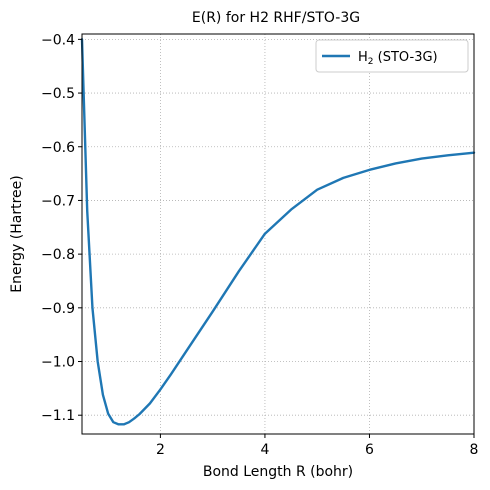 Image resolution: width=490 pixels, height=490 pixels. What do you see at coordinates (278, 472) in the screenshot?
I see `x-axis-title: Bond Length R (bohr)` at bounding box center [278, 472].